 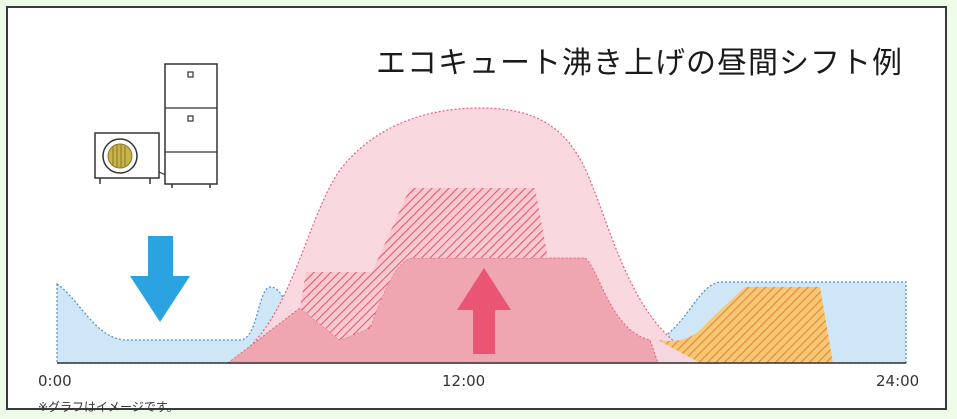 What do you see at coordinates (191, 125) in the screenshot?
I see `storage-tank-icon` at bounding box center [191, 125].